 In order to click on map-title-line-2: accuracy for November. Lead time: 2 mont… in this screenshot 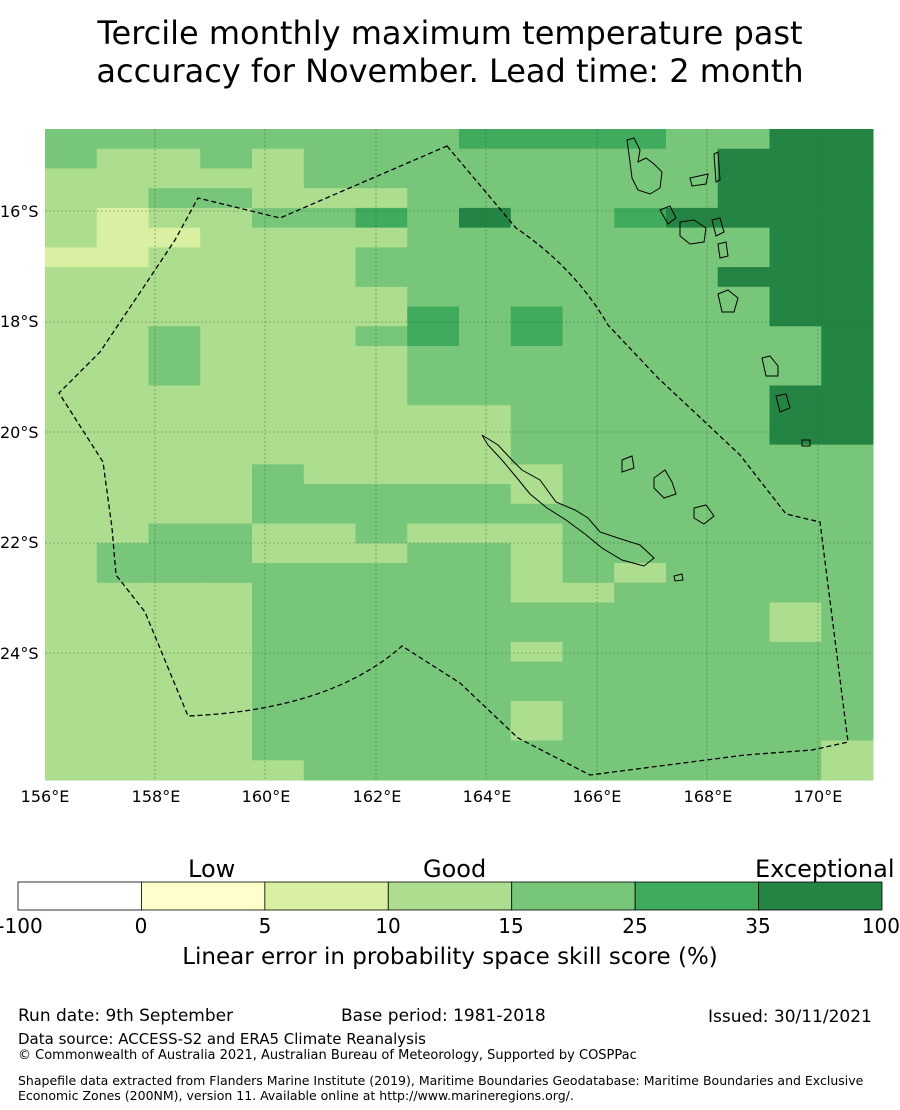, I will do `click(450, 71)`.